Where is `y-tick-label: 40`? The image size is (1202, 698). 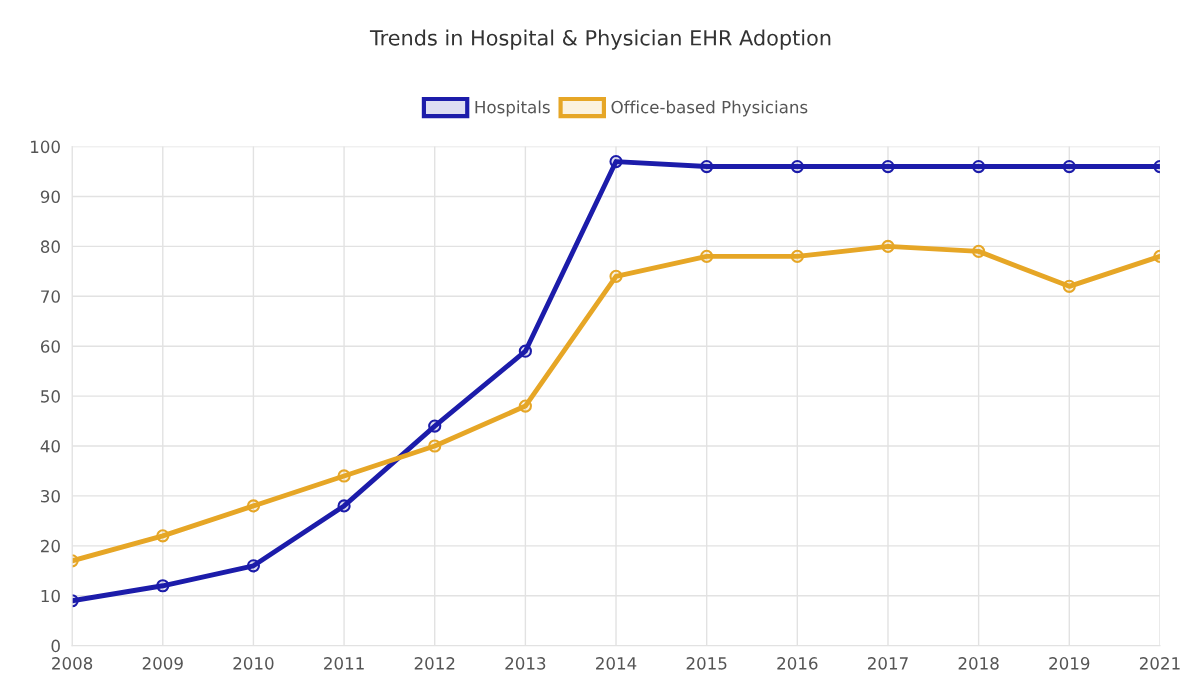 y-tick-label: 40 is located at coordinates (50, 446).